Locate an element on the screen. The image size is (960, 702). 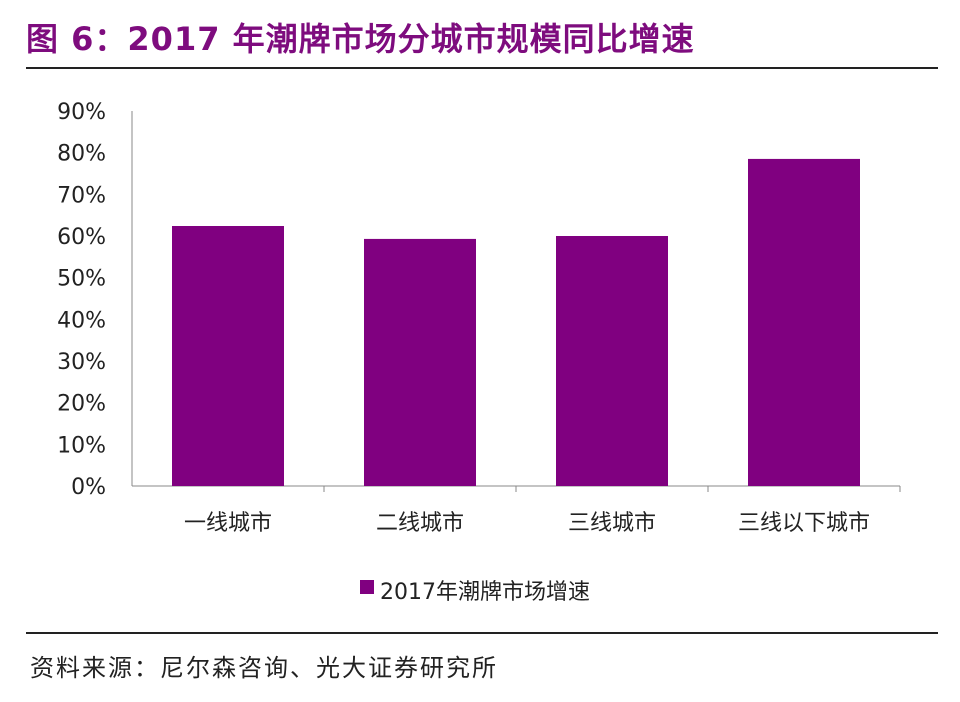
y-tick-label: 20% is located at coordinates (81, 404).